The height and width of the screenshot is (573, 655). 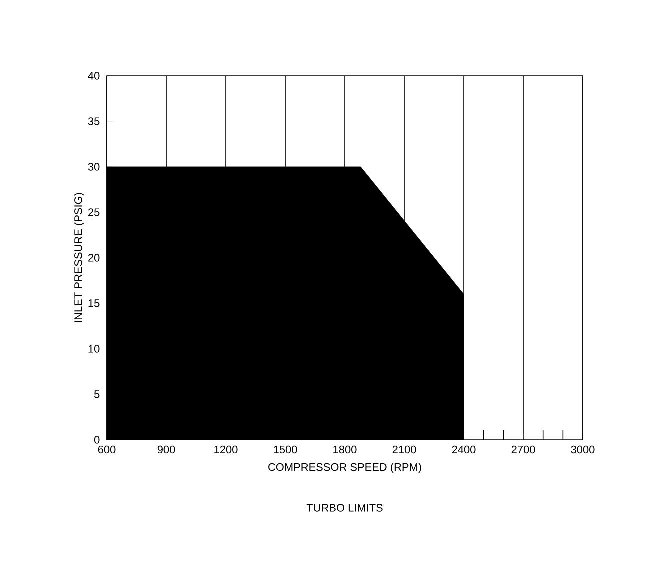 What do you see at coordinates (97, 440) in the screenshot?
I see `y-tick-label: 0` at bounding box center [97, 440].